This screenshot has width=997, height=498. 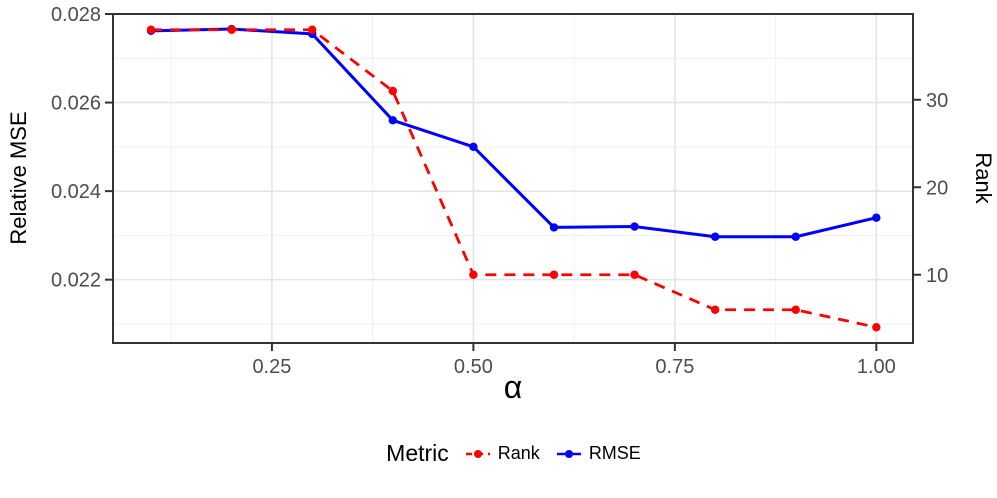 What do you see at coordinates (937, 188) in the screenshot?
I see `y-right-tick-label: 20` at bounding box center [937, 188].